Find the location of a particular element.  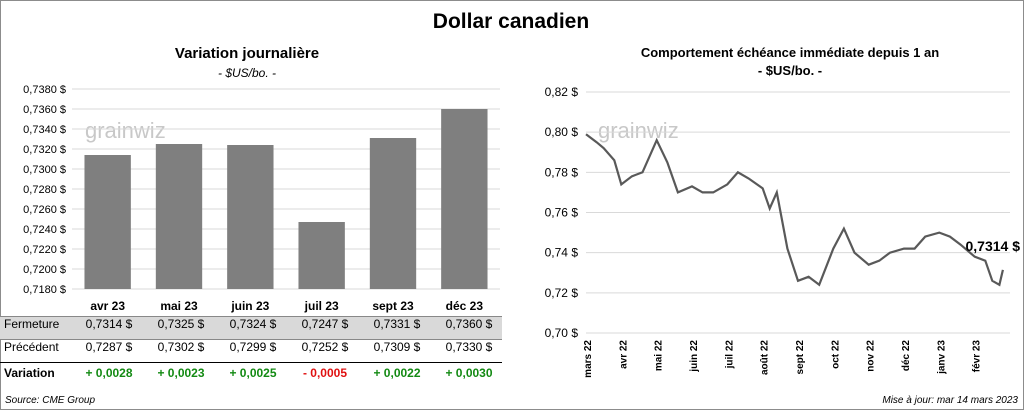

x-tick-label: juil 23 is located at coordinates (321, 306).